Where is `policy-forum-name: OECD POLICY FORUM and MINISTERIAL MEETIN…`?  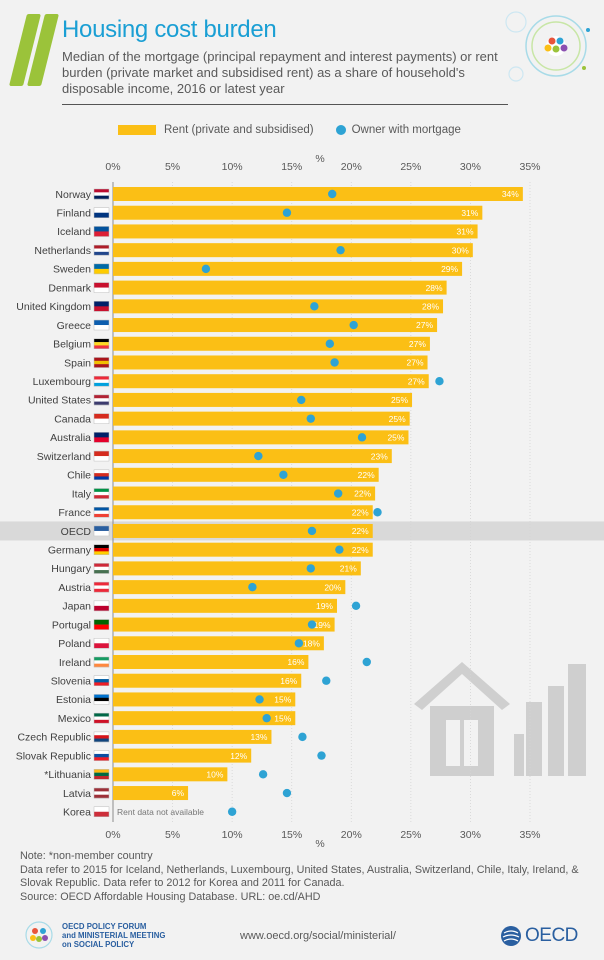 policy-forum-name: OECD POLICY FORUM and MINISTERIAL MEETIN… is located at coordinates (122, 935).